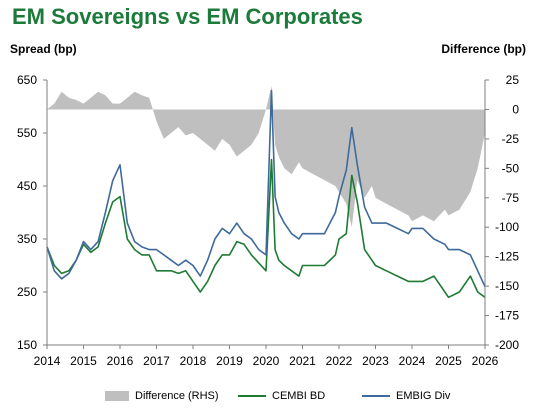  I want to click on chart-title: EM Sovereigns vs EM Corporates, so click(187, 16).